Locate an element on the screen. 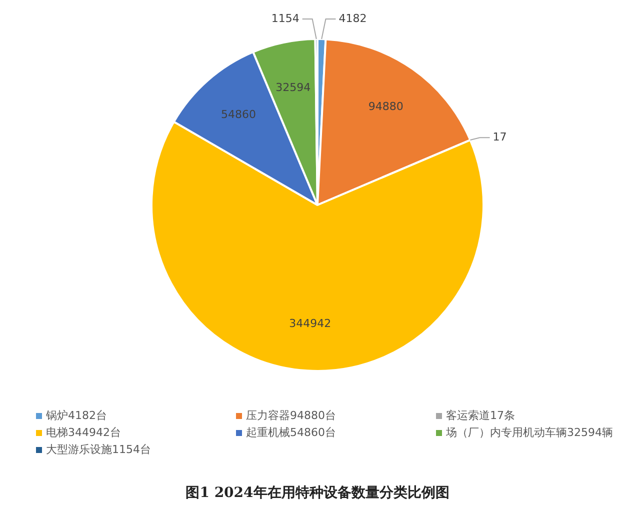 This screenshot has height=521, width=635. data-label: 1154 is located at coordinates (285, 18).